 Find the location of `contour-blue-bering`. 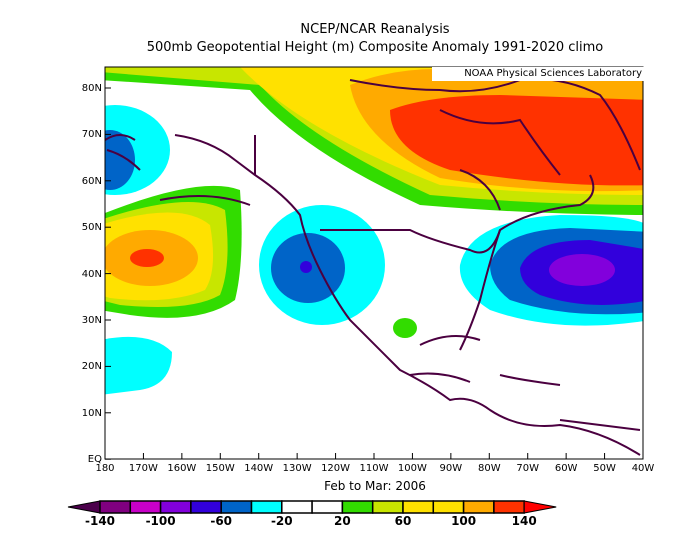

contour-blue-bering is located at coordinates (120, 160).